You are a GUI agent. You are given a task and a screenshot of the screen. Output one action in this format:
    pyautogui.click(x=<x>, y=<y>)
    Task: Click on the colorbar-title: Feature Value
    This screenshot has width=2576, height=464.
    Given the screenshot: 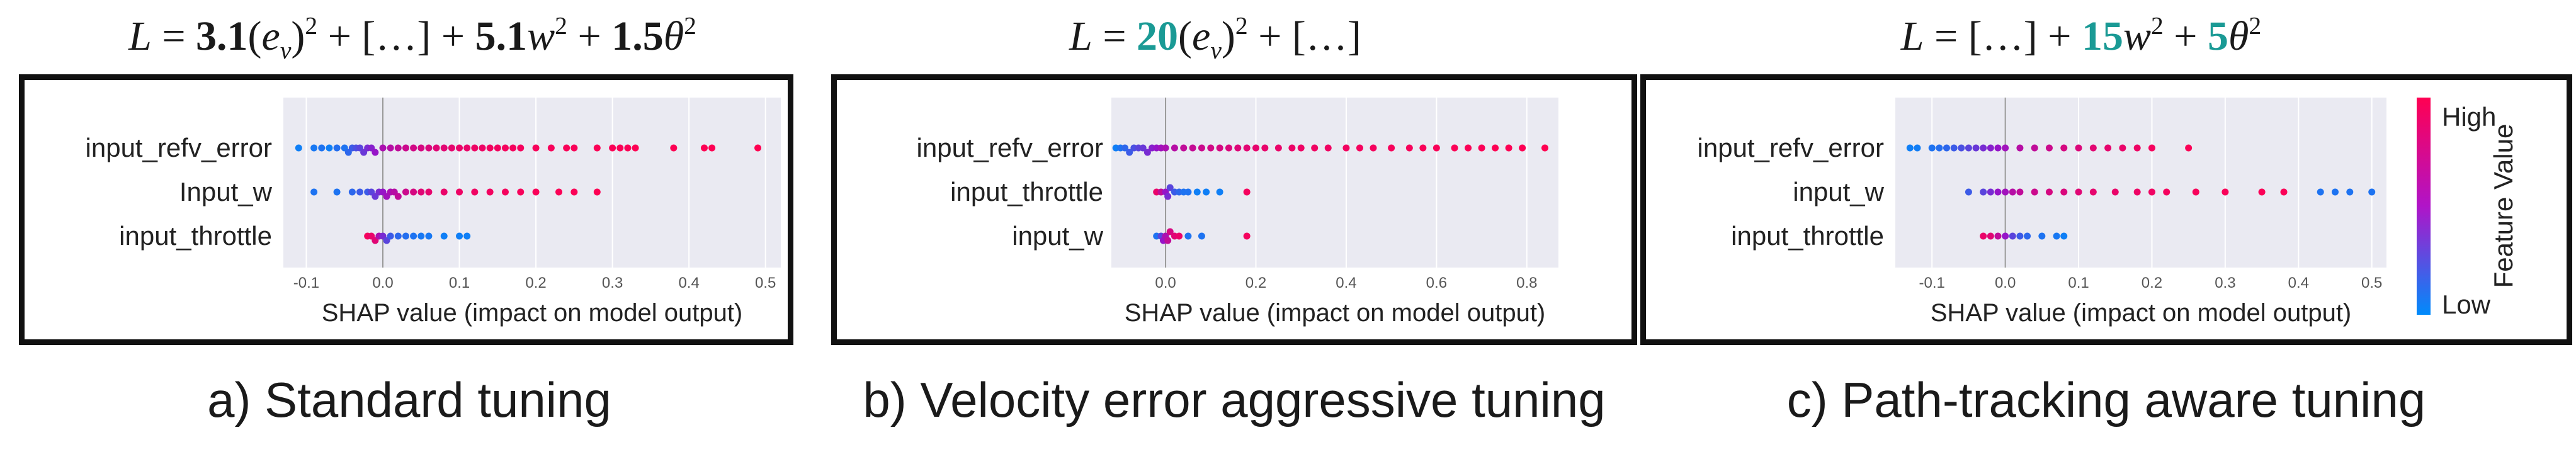 What is the action you would take?
    pyautogui.click(x=2503, y=206)
    